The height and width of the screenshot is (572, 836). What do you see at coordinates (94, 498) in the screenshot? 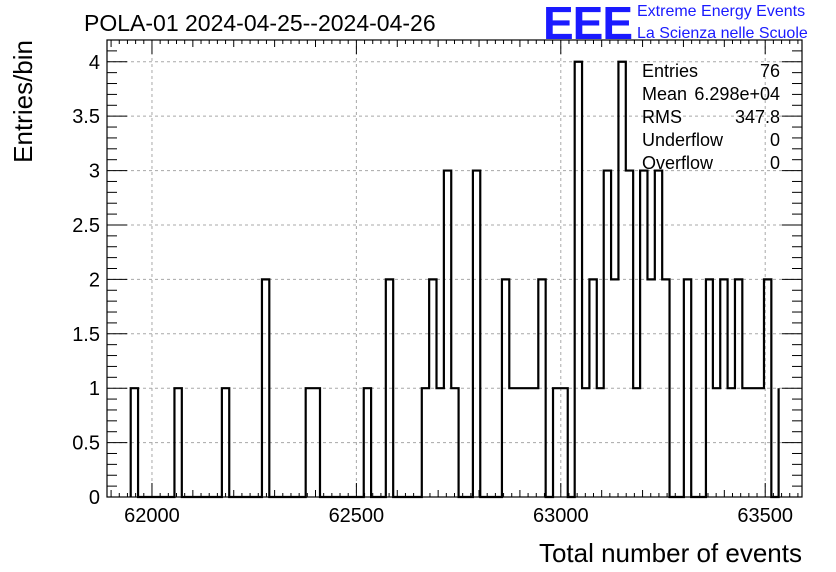
I see `y-tick-label: 0` at bounding box center [94, 498].